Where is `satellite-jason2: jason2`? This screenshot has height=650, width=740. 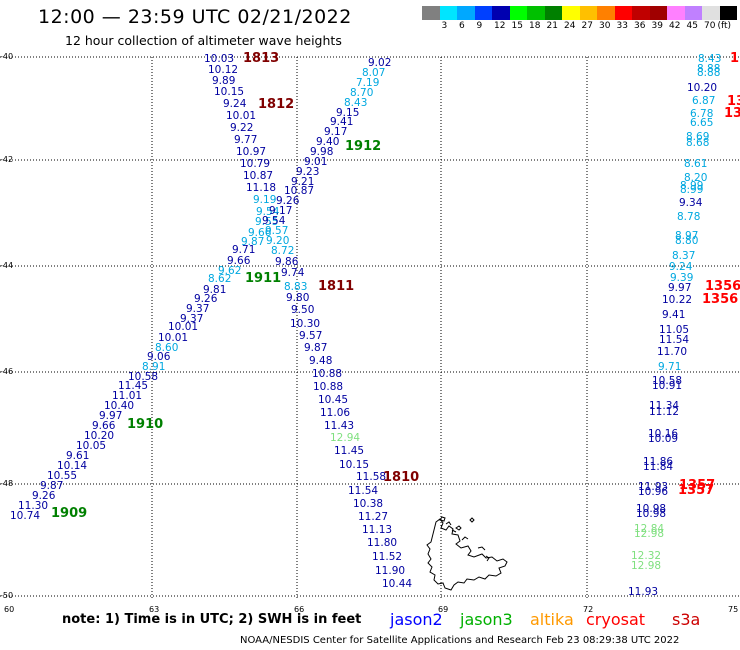
satellite-jason2: jason2 is located at coordinates (416, 619).